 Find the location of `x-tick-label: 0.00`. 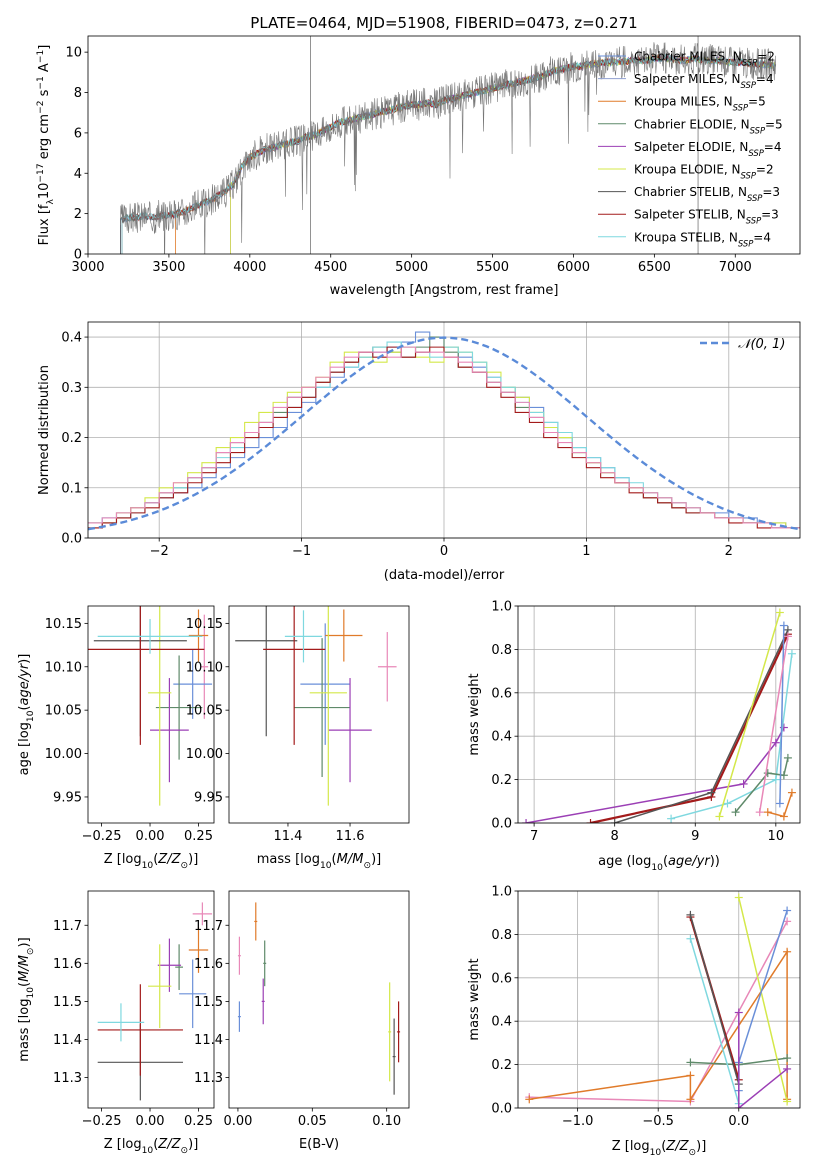

x-tick-label: 0.00 is located at coordinates (150, 1121).